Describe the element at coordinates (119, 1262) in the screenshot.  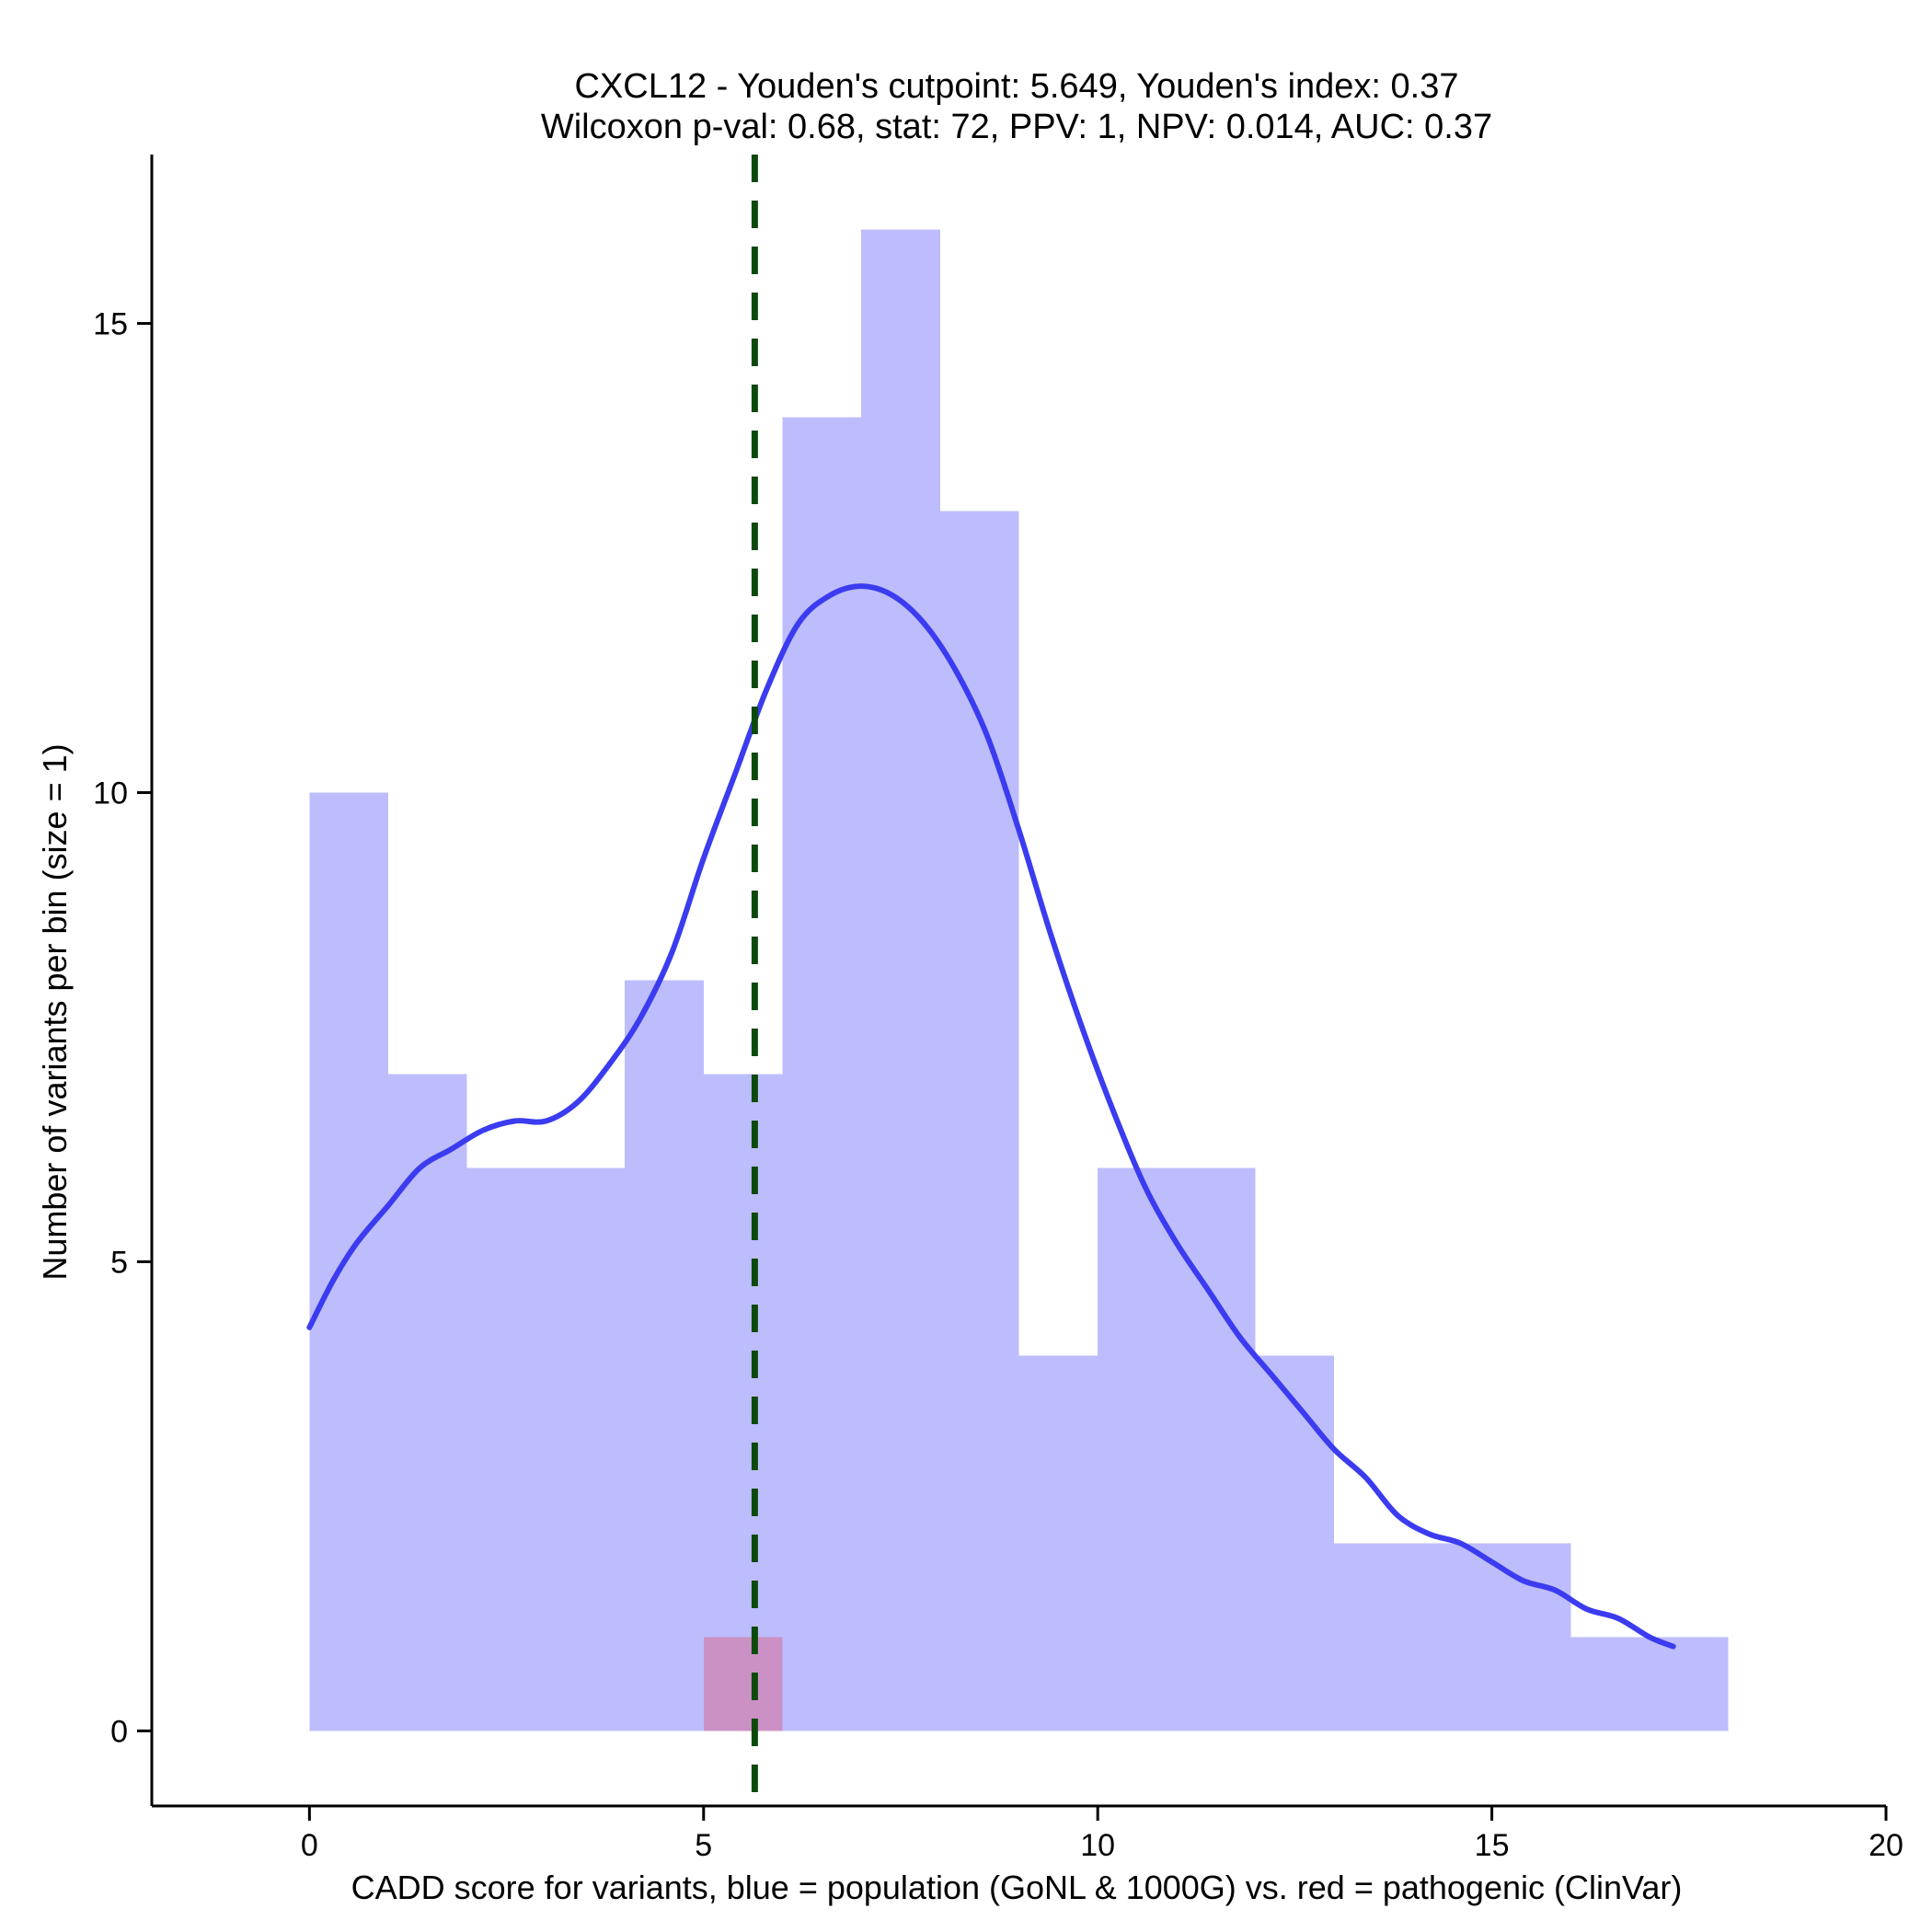
I see `y-tick-label: 5` at that location.